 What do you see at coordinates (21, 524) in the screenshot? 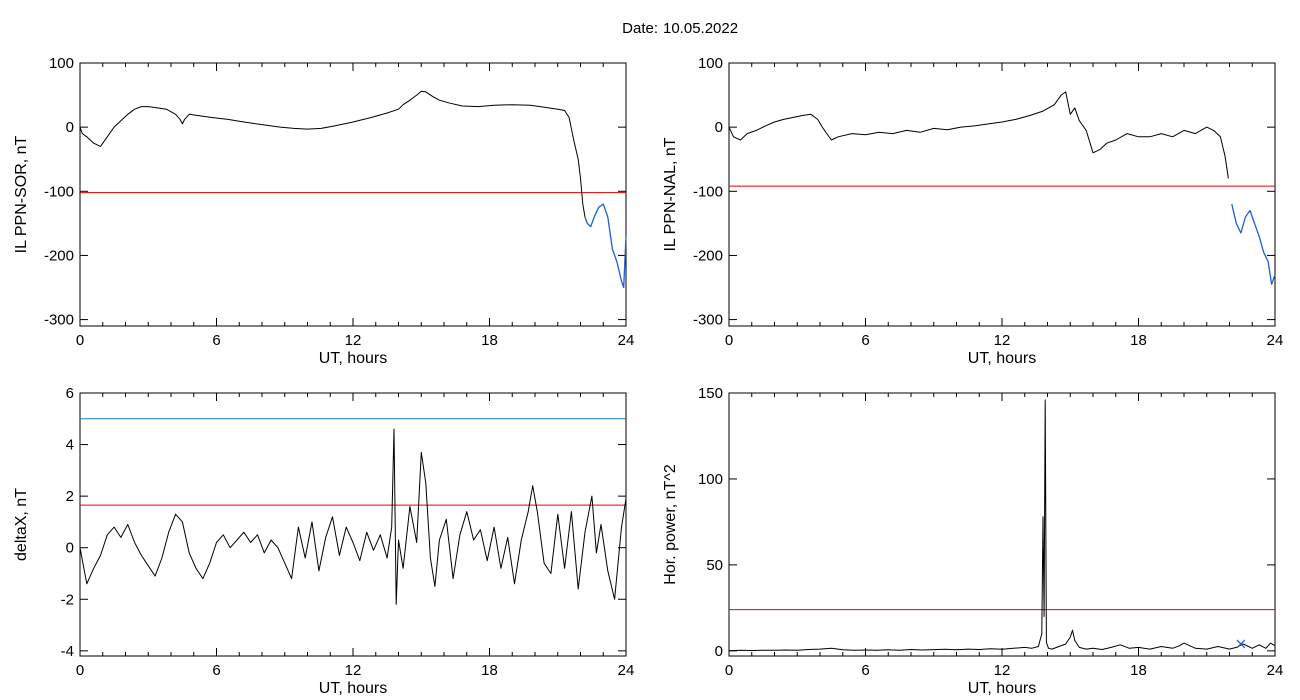
I see `y-axis-label: deltaX, nT` at bounding box center [21, 524].